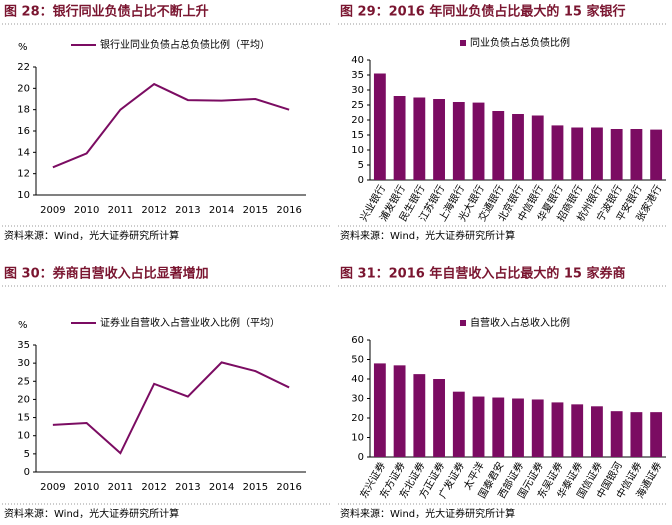 Image resolution: width=672 pixels, height=525 pixels. Describe the element at coordinates (106, 274) in the screenshot. I see `chart-title: 图 30：券商自营收入占比显著增加` at that location.